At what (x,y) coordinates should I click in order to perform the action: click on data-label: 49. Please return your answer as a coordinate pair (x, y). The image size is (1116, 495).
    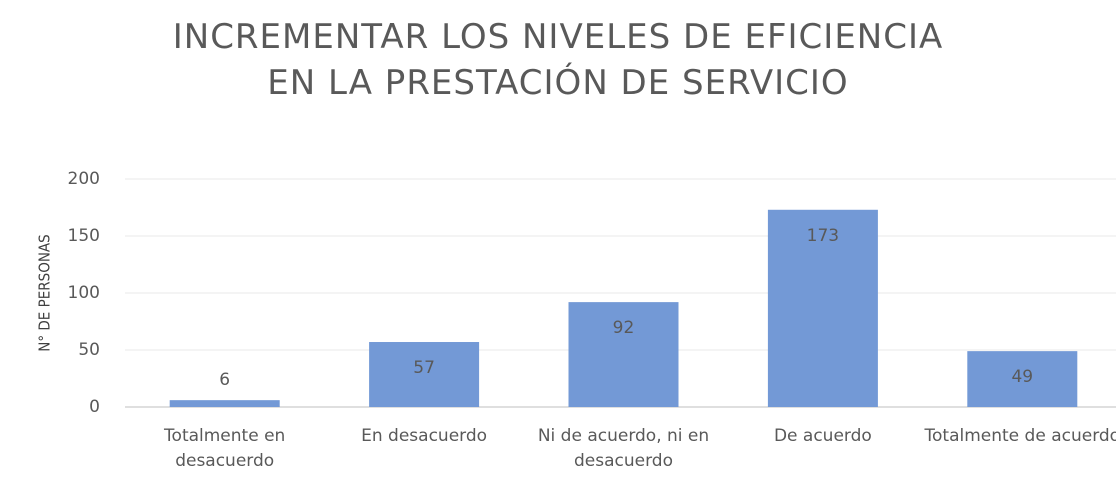
    Looking at the image, I should click on (1022, 377).